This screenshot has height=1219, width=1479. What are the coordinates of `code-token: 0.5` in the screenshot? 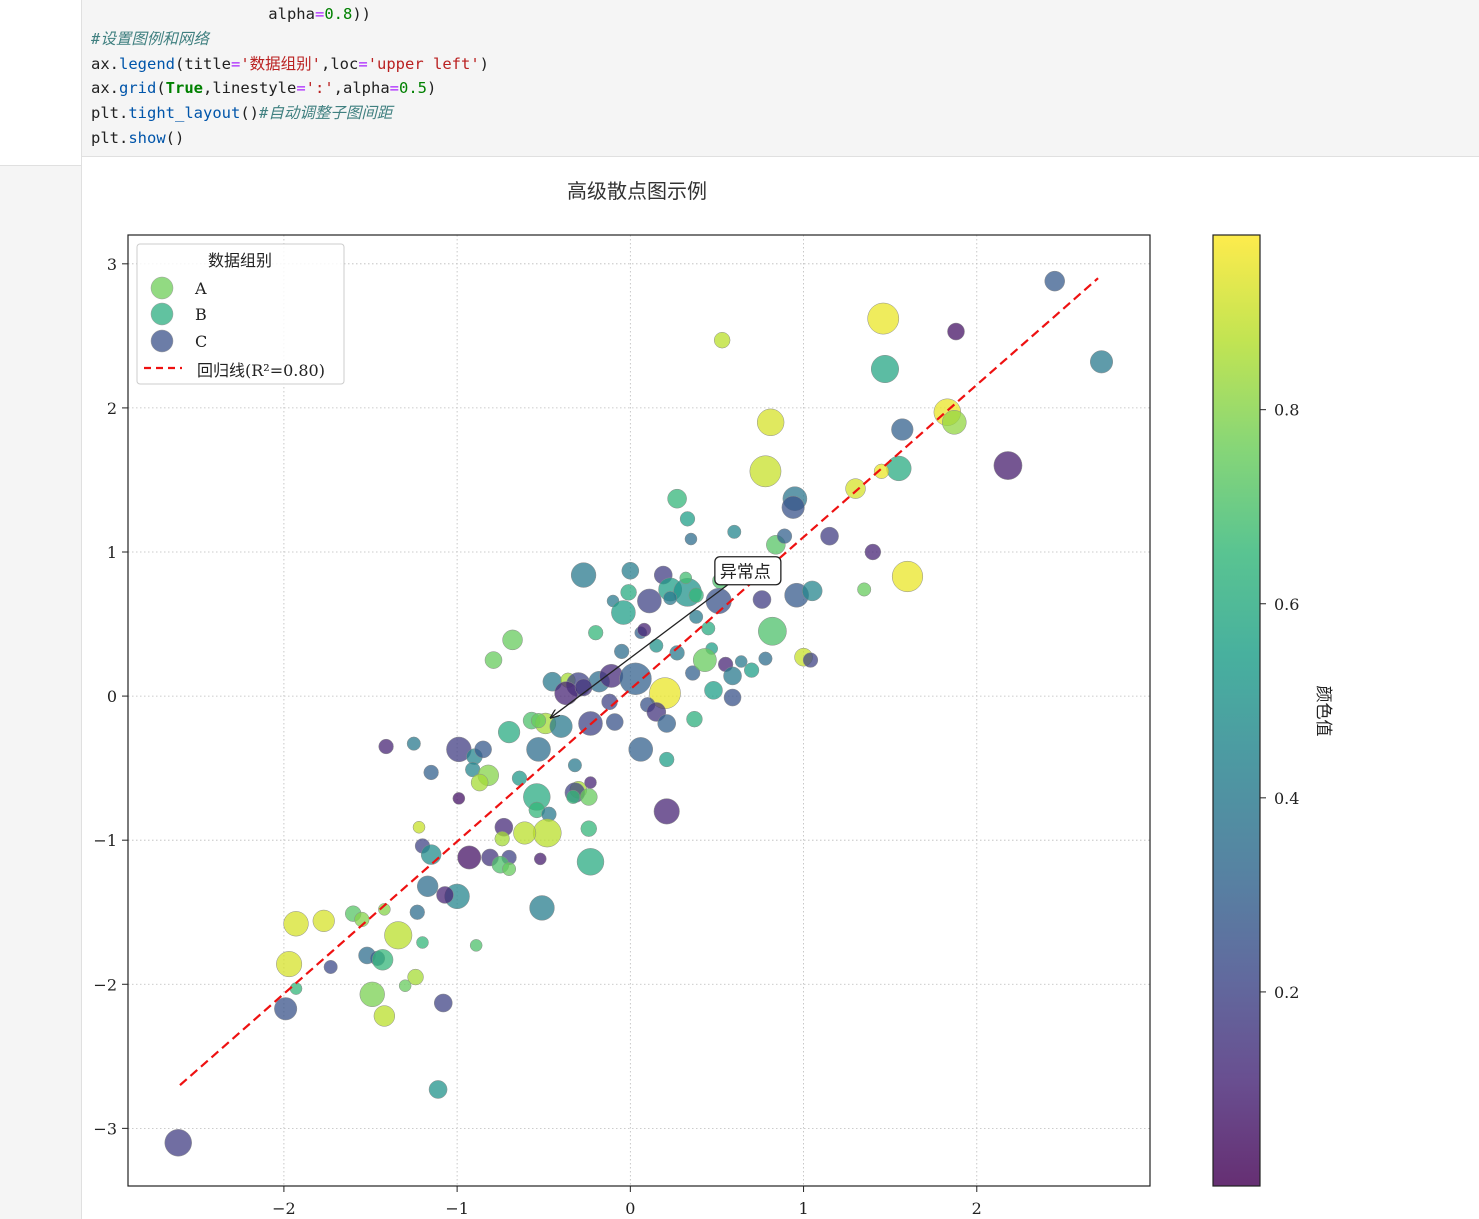 It's located at (413, 88).